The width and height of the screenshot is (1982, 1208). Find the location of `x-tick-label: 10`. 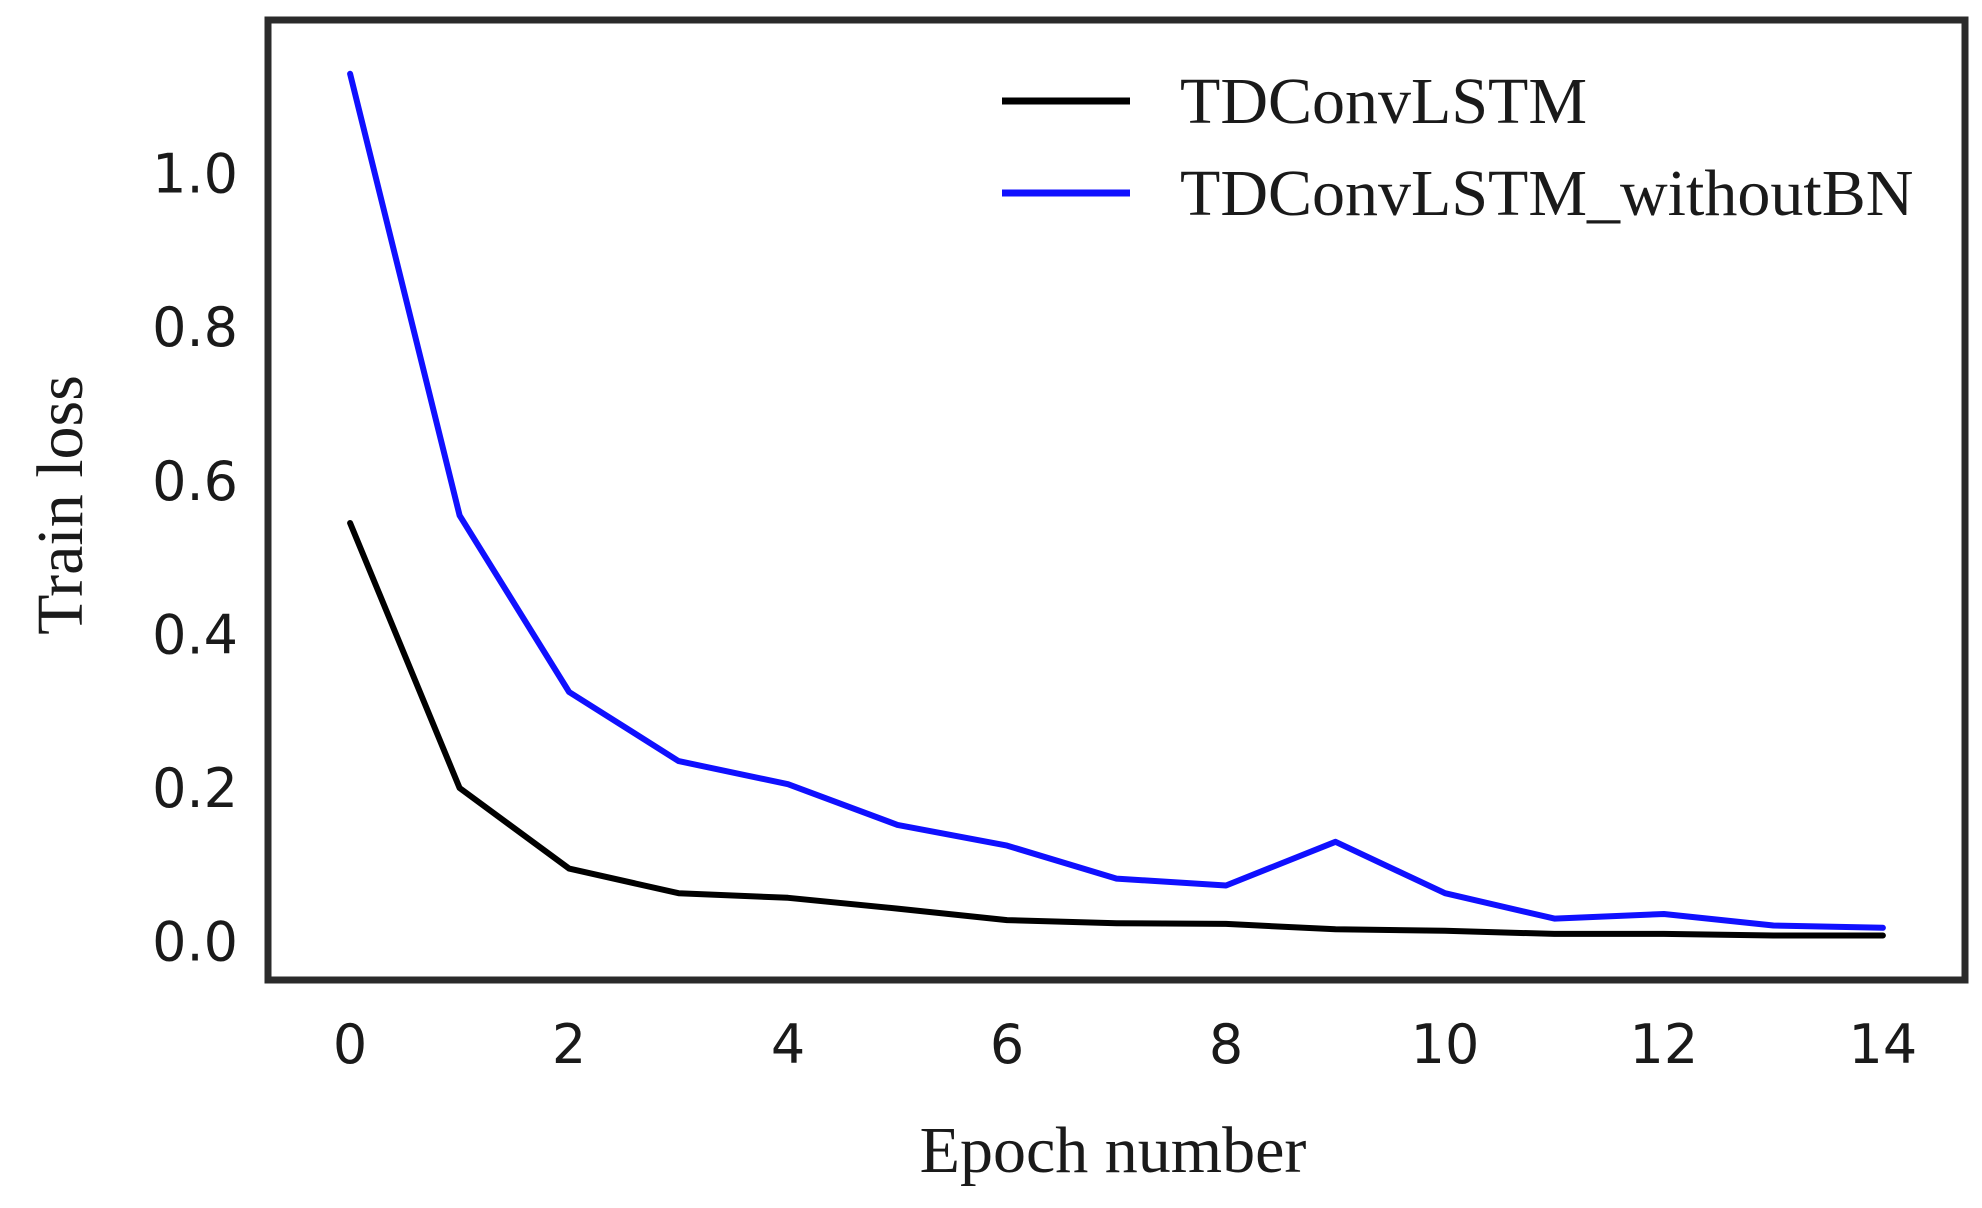

x-tick-label: 10 is located at coordinates (1445, 1044).